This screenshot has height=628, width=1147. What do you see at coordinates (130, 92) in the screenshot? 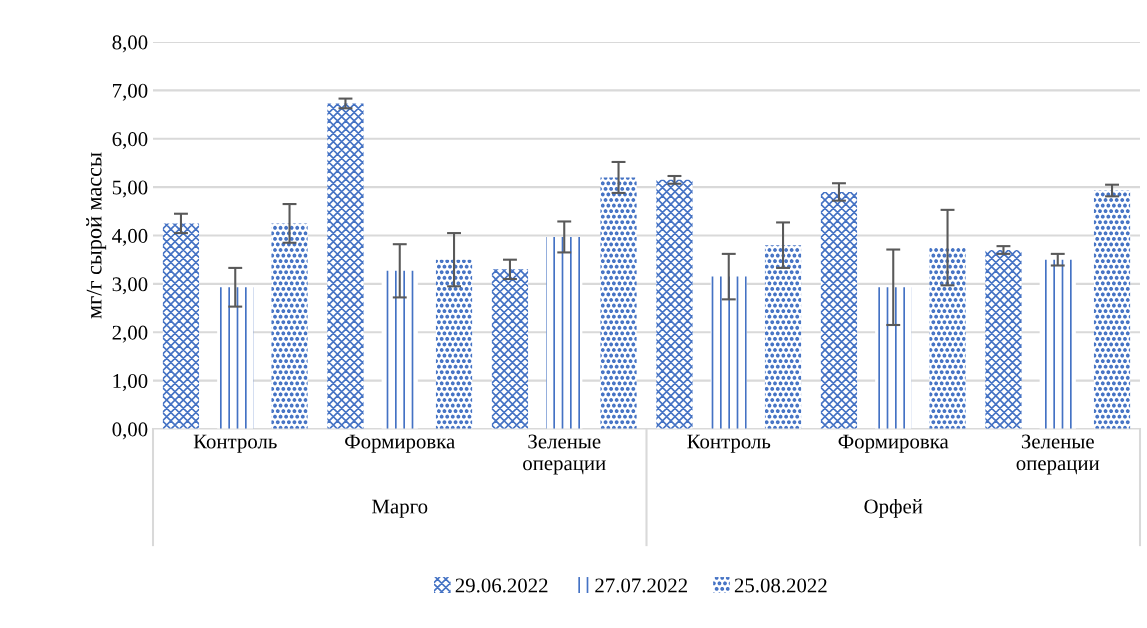
I see `y-tick-label: 7,00` at bounding box center [130, 92].